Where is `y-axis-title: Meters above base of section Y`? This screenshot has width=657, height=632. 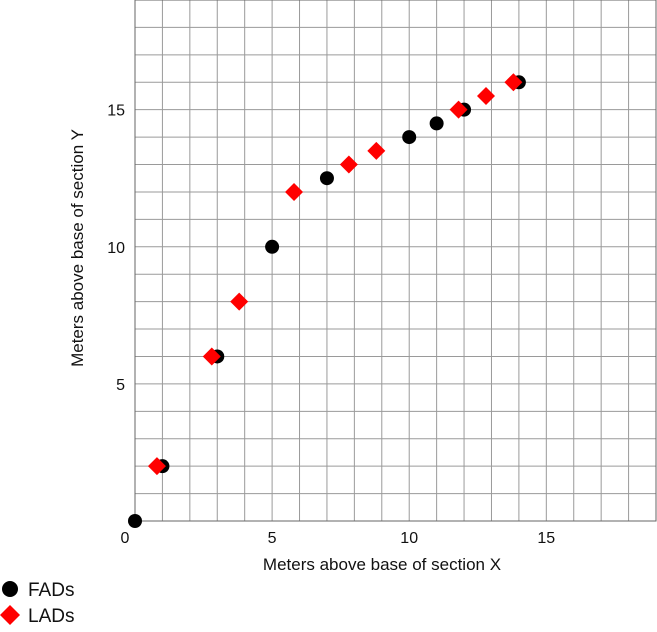
y-axis-title: Meters above base of section Y is located at coordinates (77, 248).